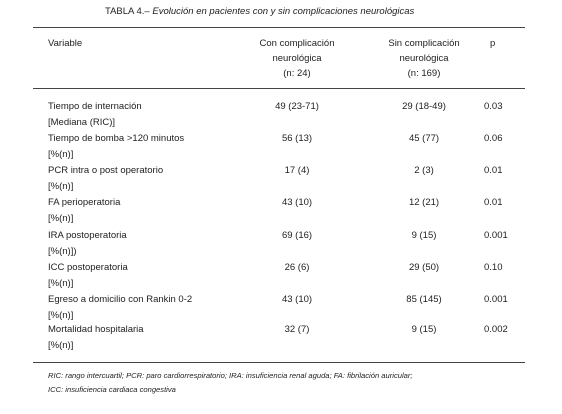  What do you see at coordinates (84, 202) in the screenshot?
I see `row-label: FA perioperatoria` at bounding box center [84, 202].